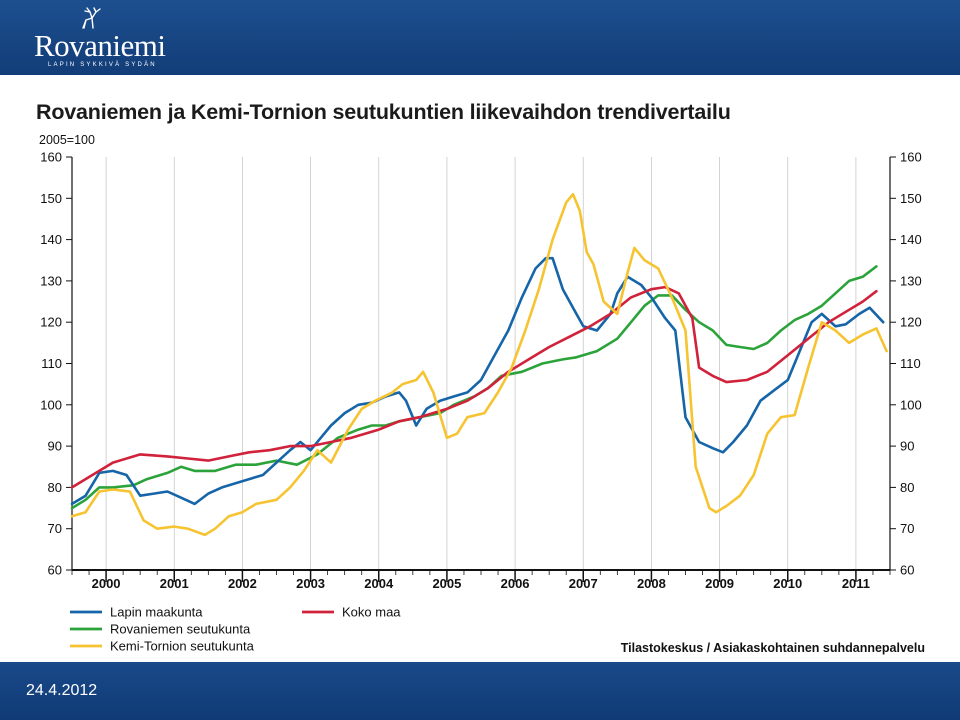  I want to click on footer-band, so click(480, 691).